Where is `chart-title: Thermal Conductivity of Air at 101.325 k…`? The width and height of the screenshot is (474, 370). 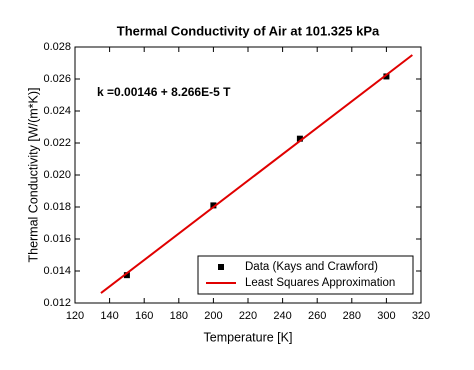
chart-title: Thermal Conductivity of Air at 101.325 k… is located at coordinates (248, 30).